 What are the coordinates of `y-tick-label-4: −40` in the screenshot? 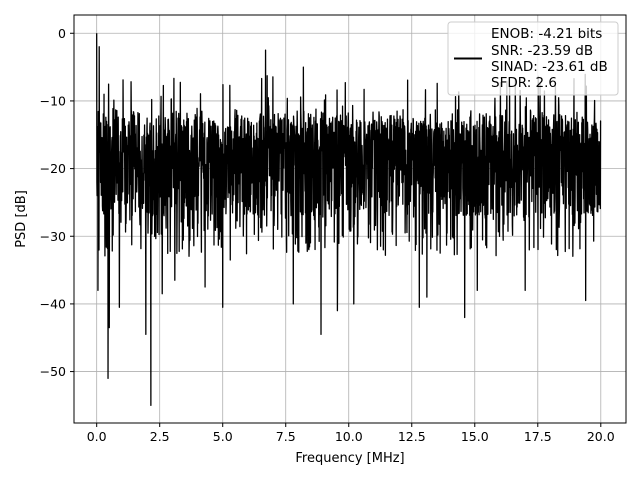 It's located at (53, 303).